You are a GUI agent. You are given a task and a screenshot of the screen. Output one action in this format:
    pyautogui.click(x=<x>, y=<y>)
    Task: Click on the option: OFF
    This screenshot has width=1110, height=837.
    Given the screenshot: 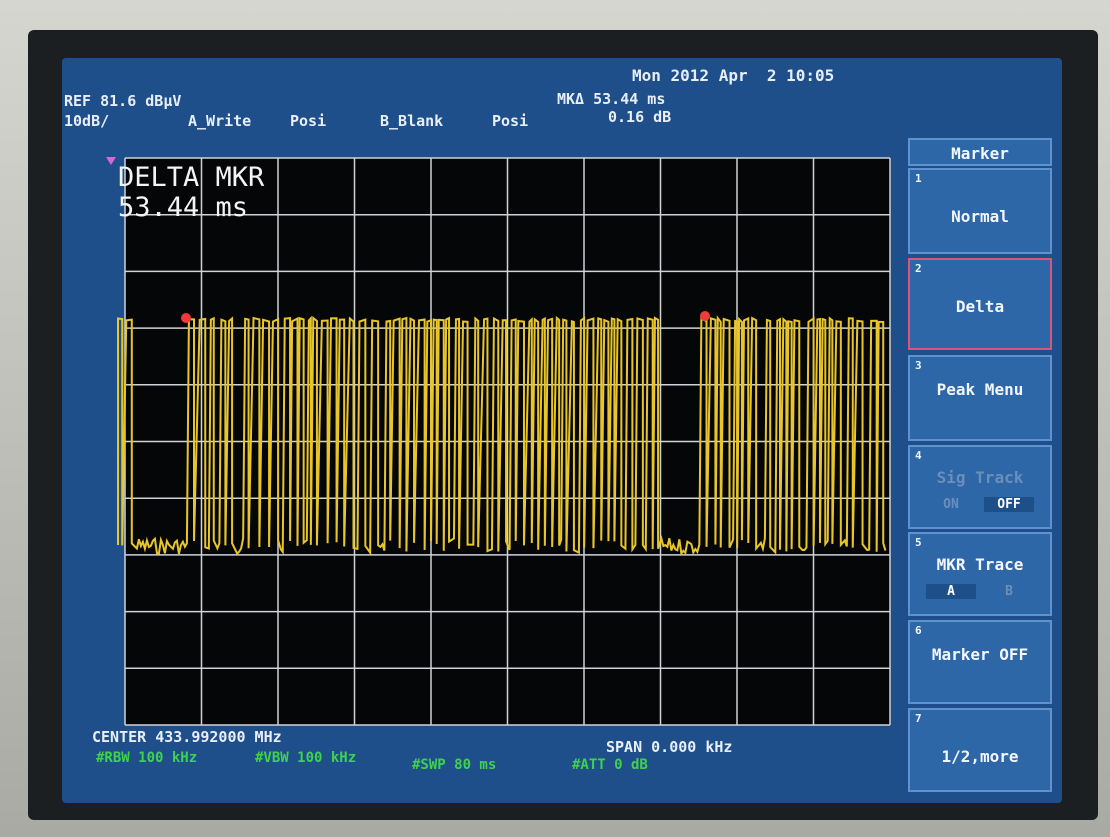 What is the action you would take?
    pyautogui.click(x=1009, y=504)
    